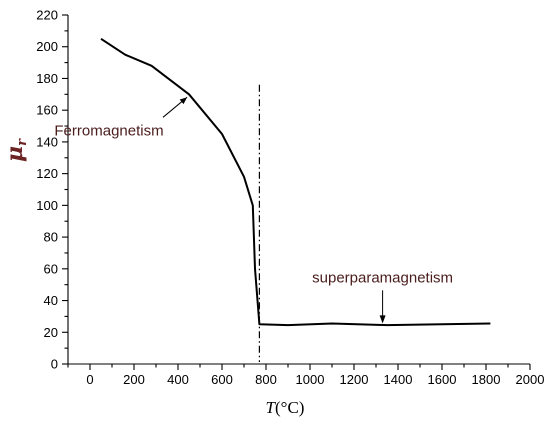  I want to click on y-axis-label: μr, so click(16, 150).